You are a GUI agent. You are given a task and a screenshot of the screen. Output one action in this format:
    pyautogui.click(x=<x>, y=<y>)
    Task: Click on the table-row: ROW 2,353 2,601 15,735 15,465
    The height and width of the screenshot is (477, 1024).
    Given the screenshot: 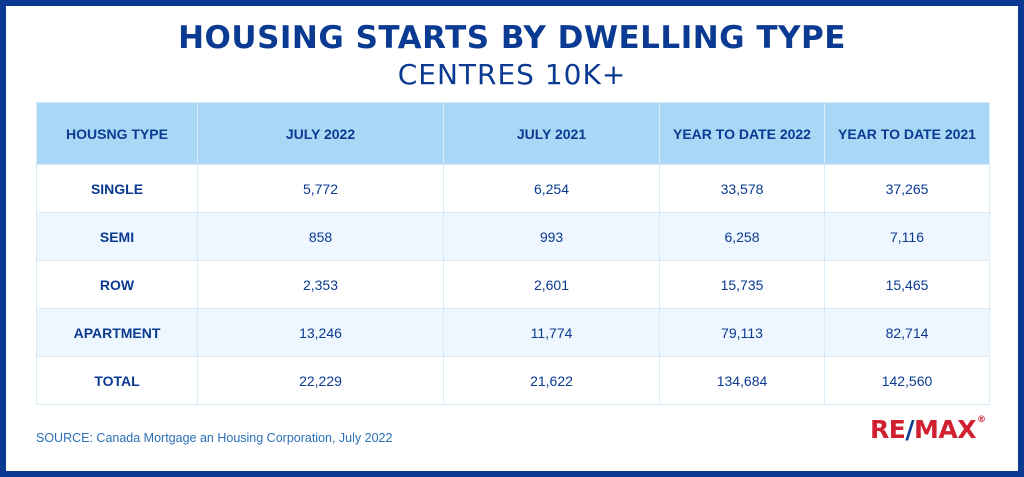 What is the action you would take?
    pyautogui.click(x=513, y=284)
    